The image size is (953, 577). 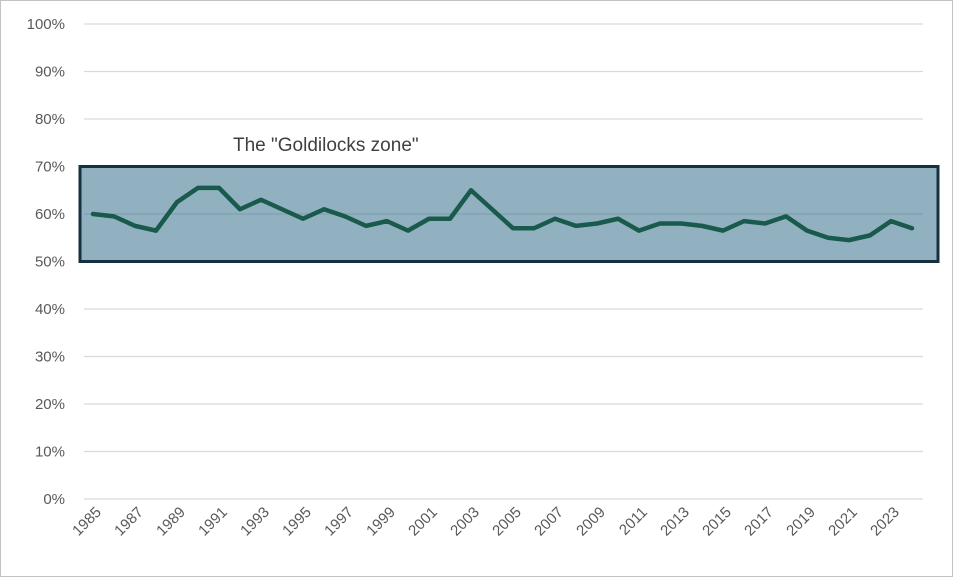 What do you see at coordinates (50, 214) in the screenshot?
I see `y-tick-label: 60%` at bounding box center [50, 214].